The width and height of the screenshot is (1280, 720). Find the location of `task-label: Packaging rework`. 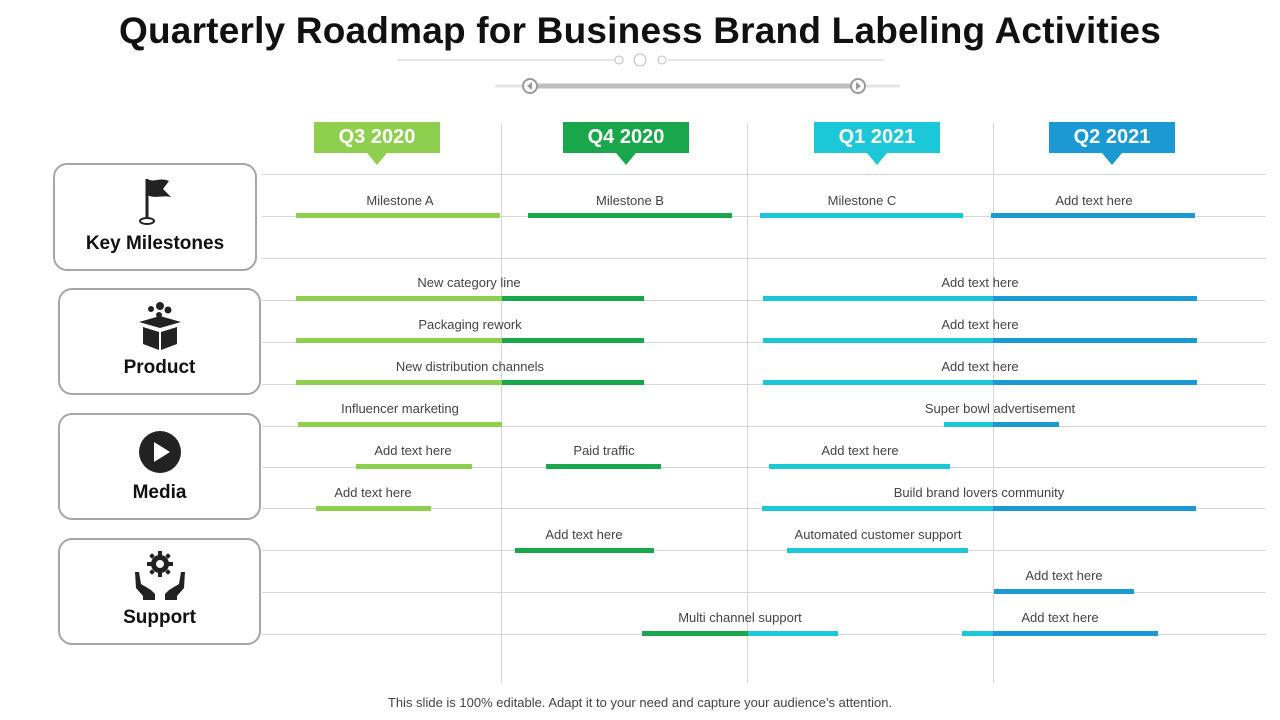

task-label: Packaging rework is located at coordinates (470, 324).